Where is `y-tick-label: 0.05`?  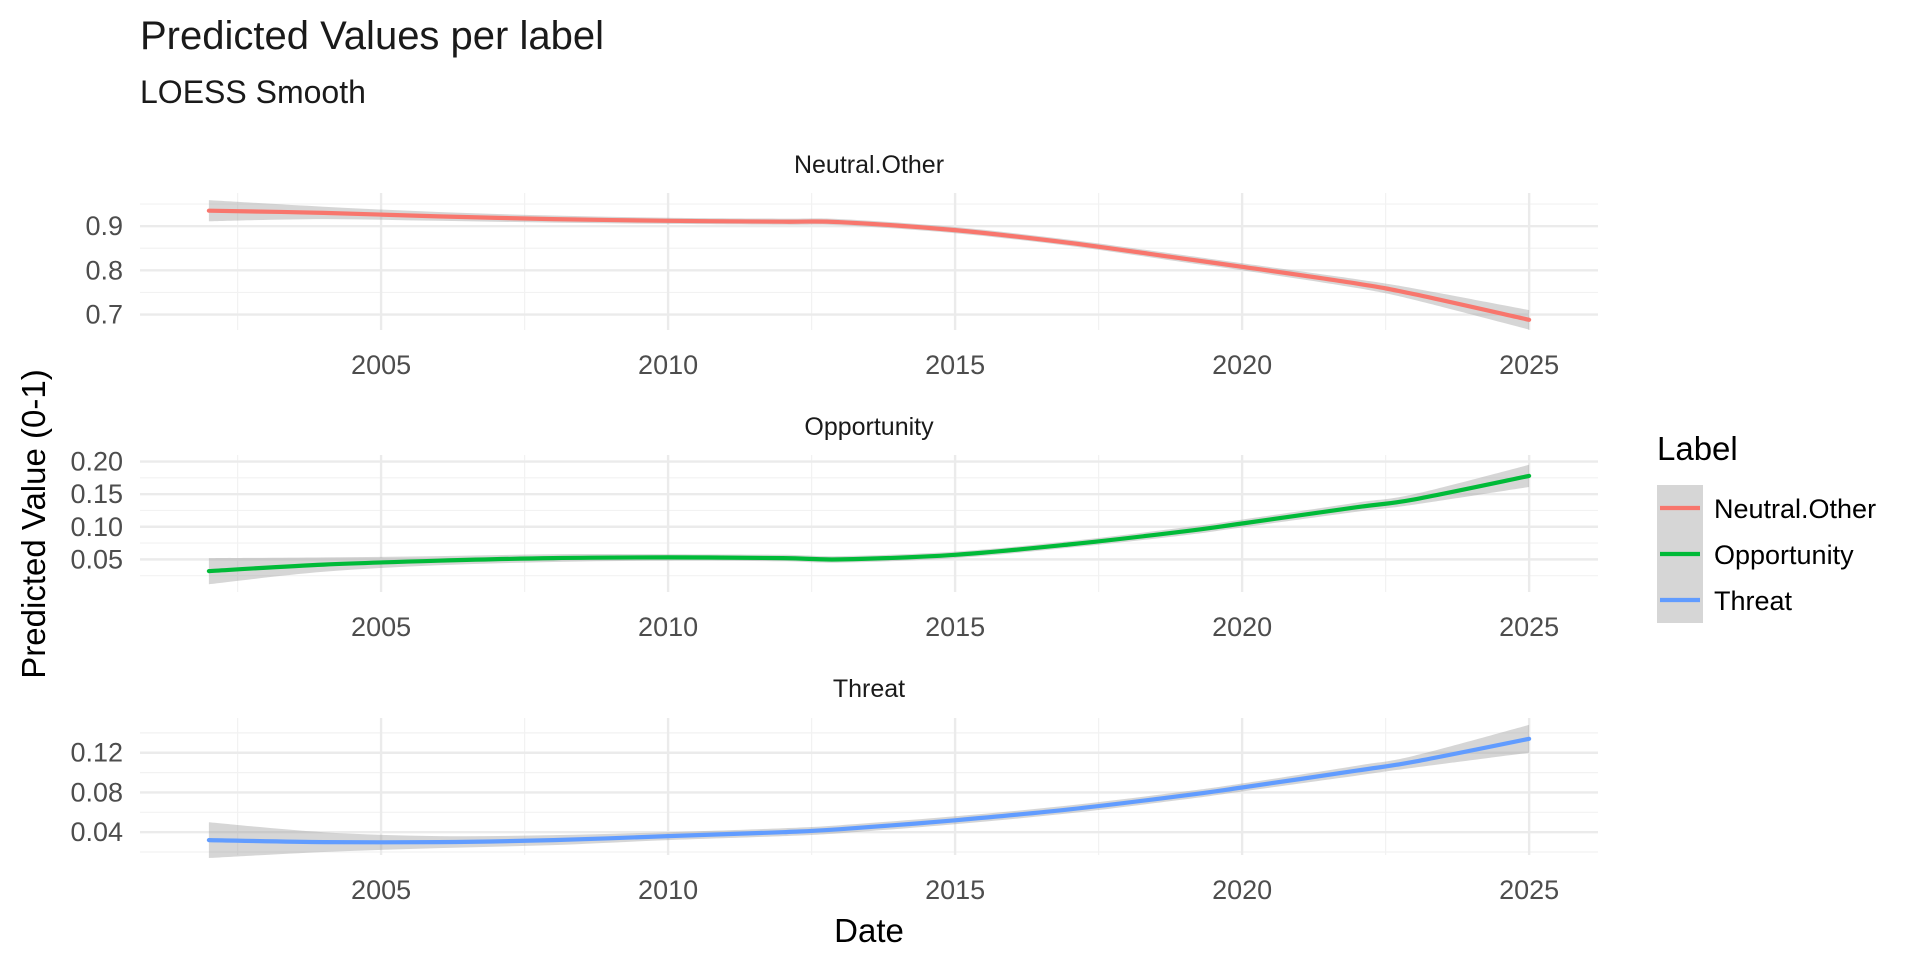 y-tick-label: 0.05 is located at coordinates (96, 559).